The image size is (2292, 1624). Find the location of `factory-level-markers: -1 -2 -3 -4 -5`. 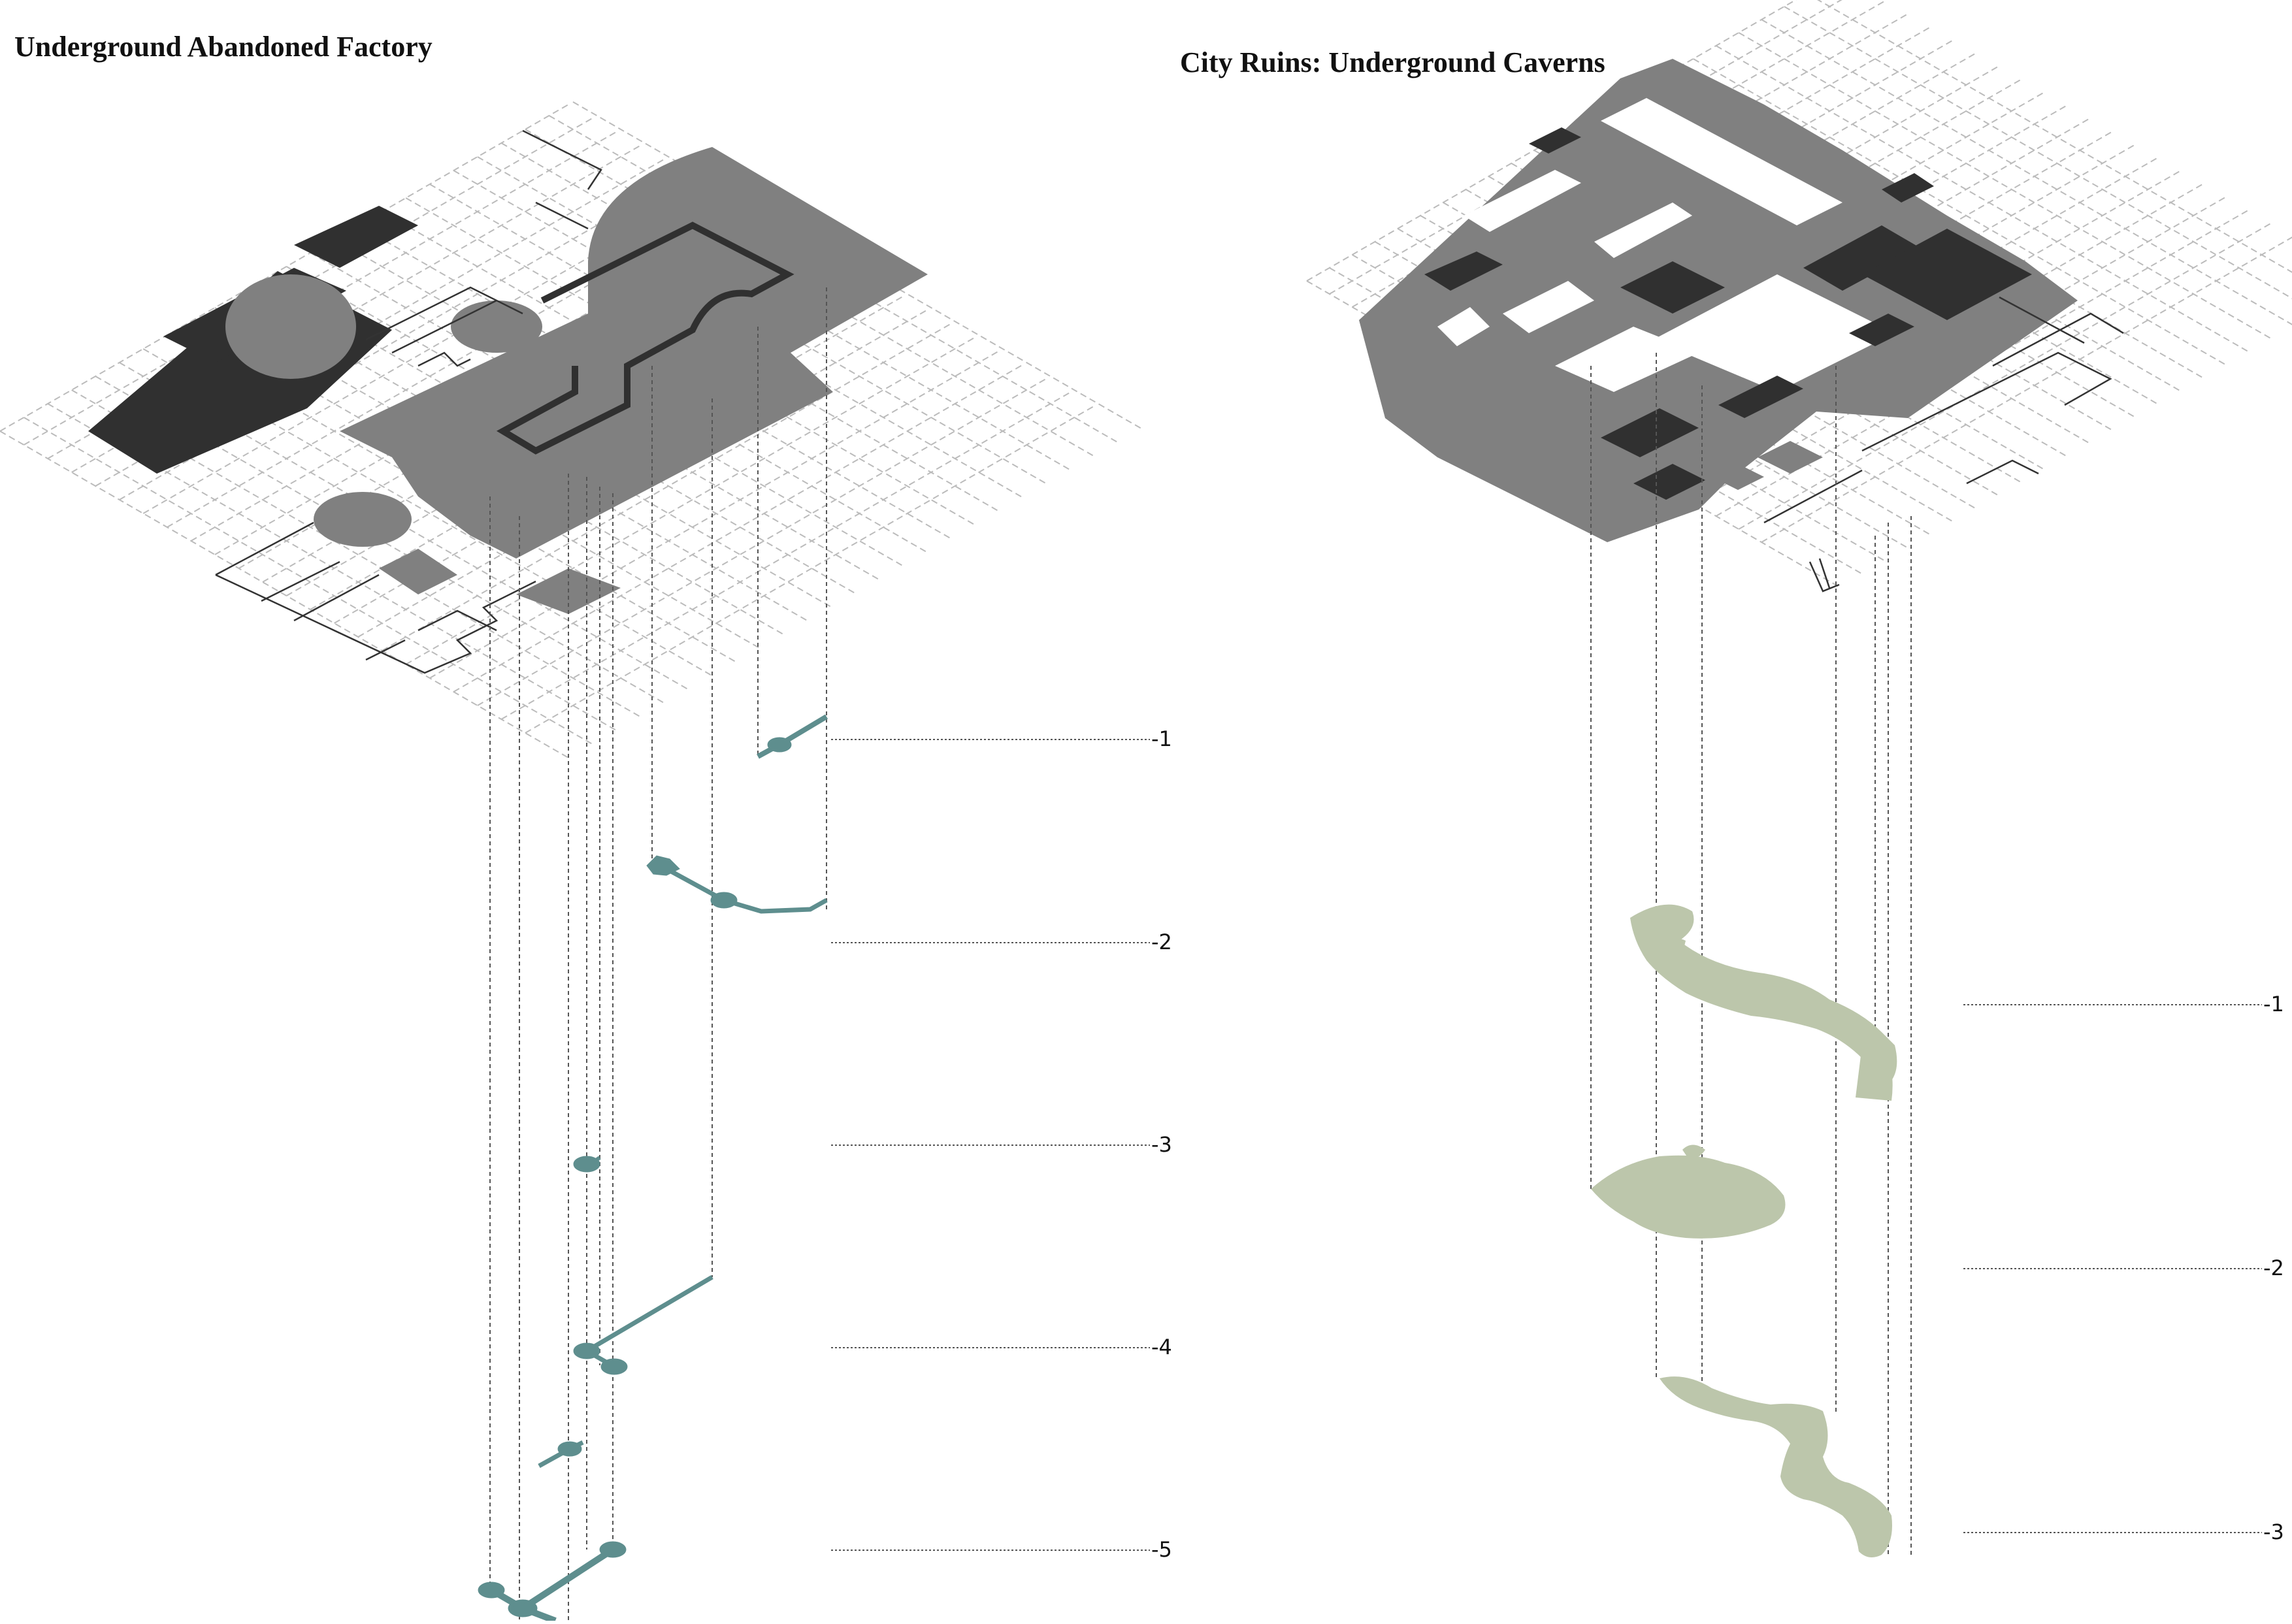

factory-level-markers: -1 -2 -3 -4 -5 is located at coordinates (1002, 1144).